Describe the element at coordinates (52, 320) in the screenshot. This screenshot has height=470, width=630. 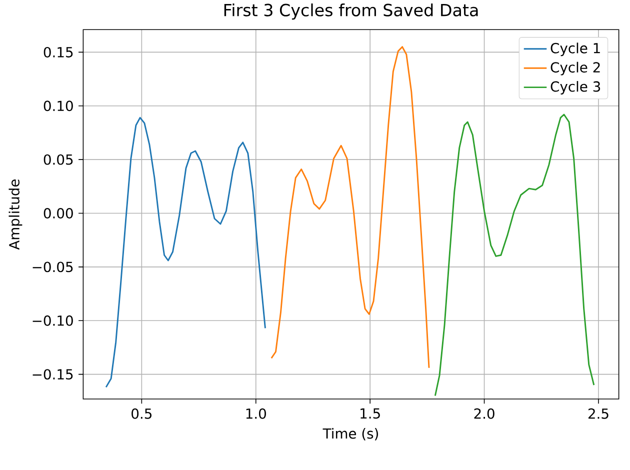
I see `y-tick-label: −0.10` at that location.